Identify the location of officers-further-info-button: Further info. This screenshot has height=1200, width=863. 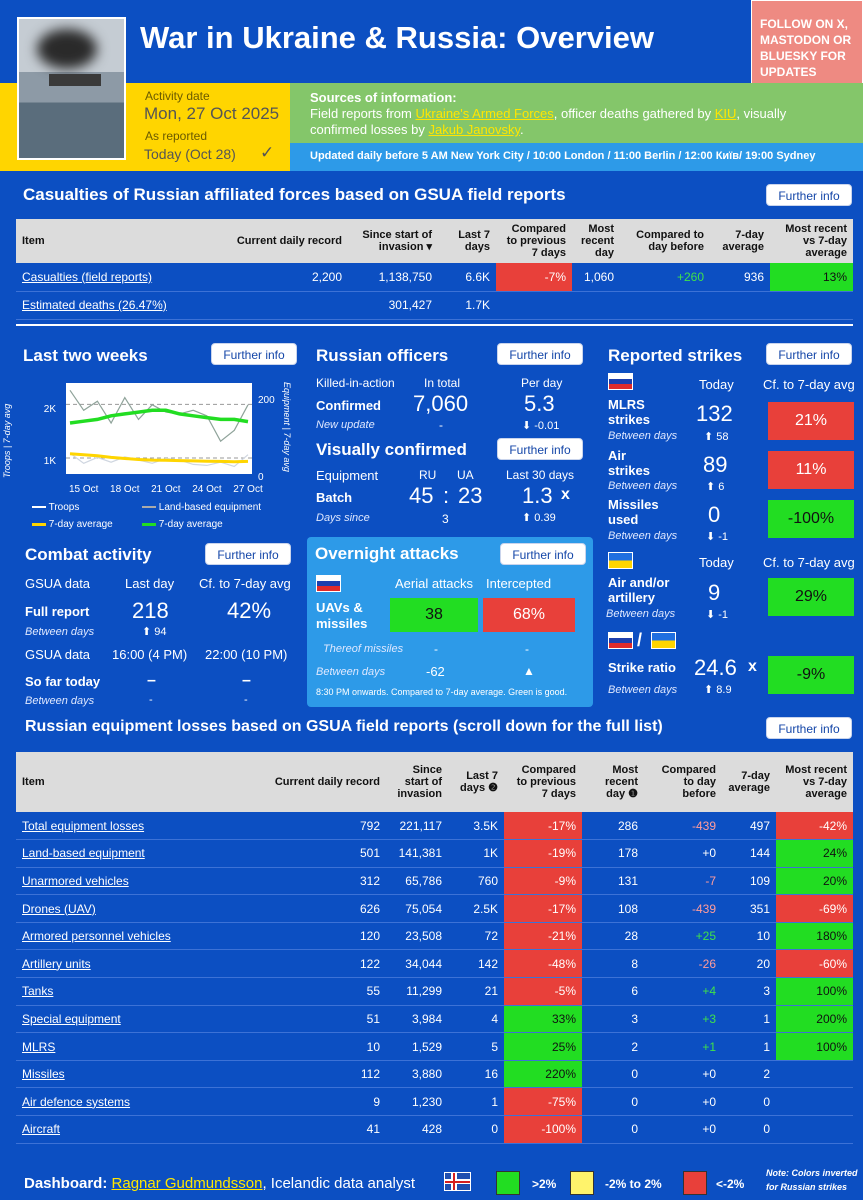
(540, 354).